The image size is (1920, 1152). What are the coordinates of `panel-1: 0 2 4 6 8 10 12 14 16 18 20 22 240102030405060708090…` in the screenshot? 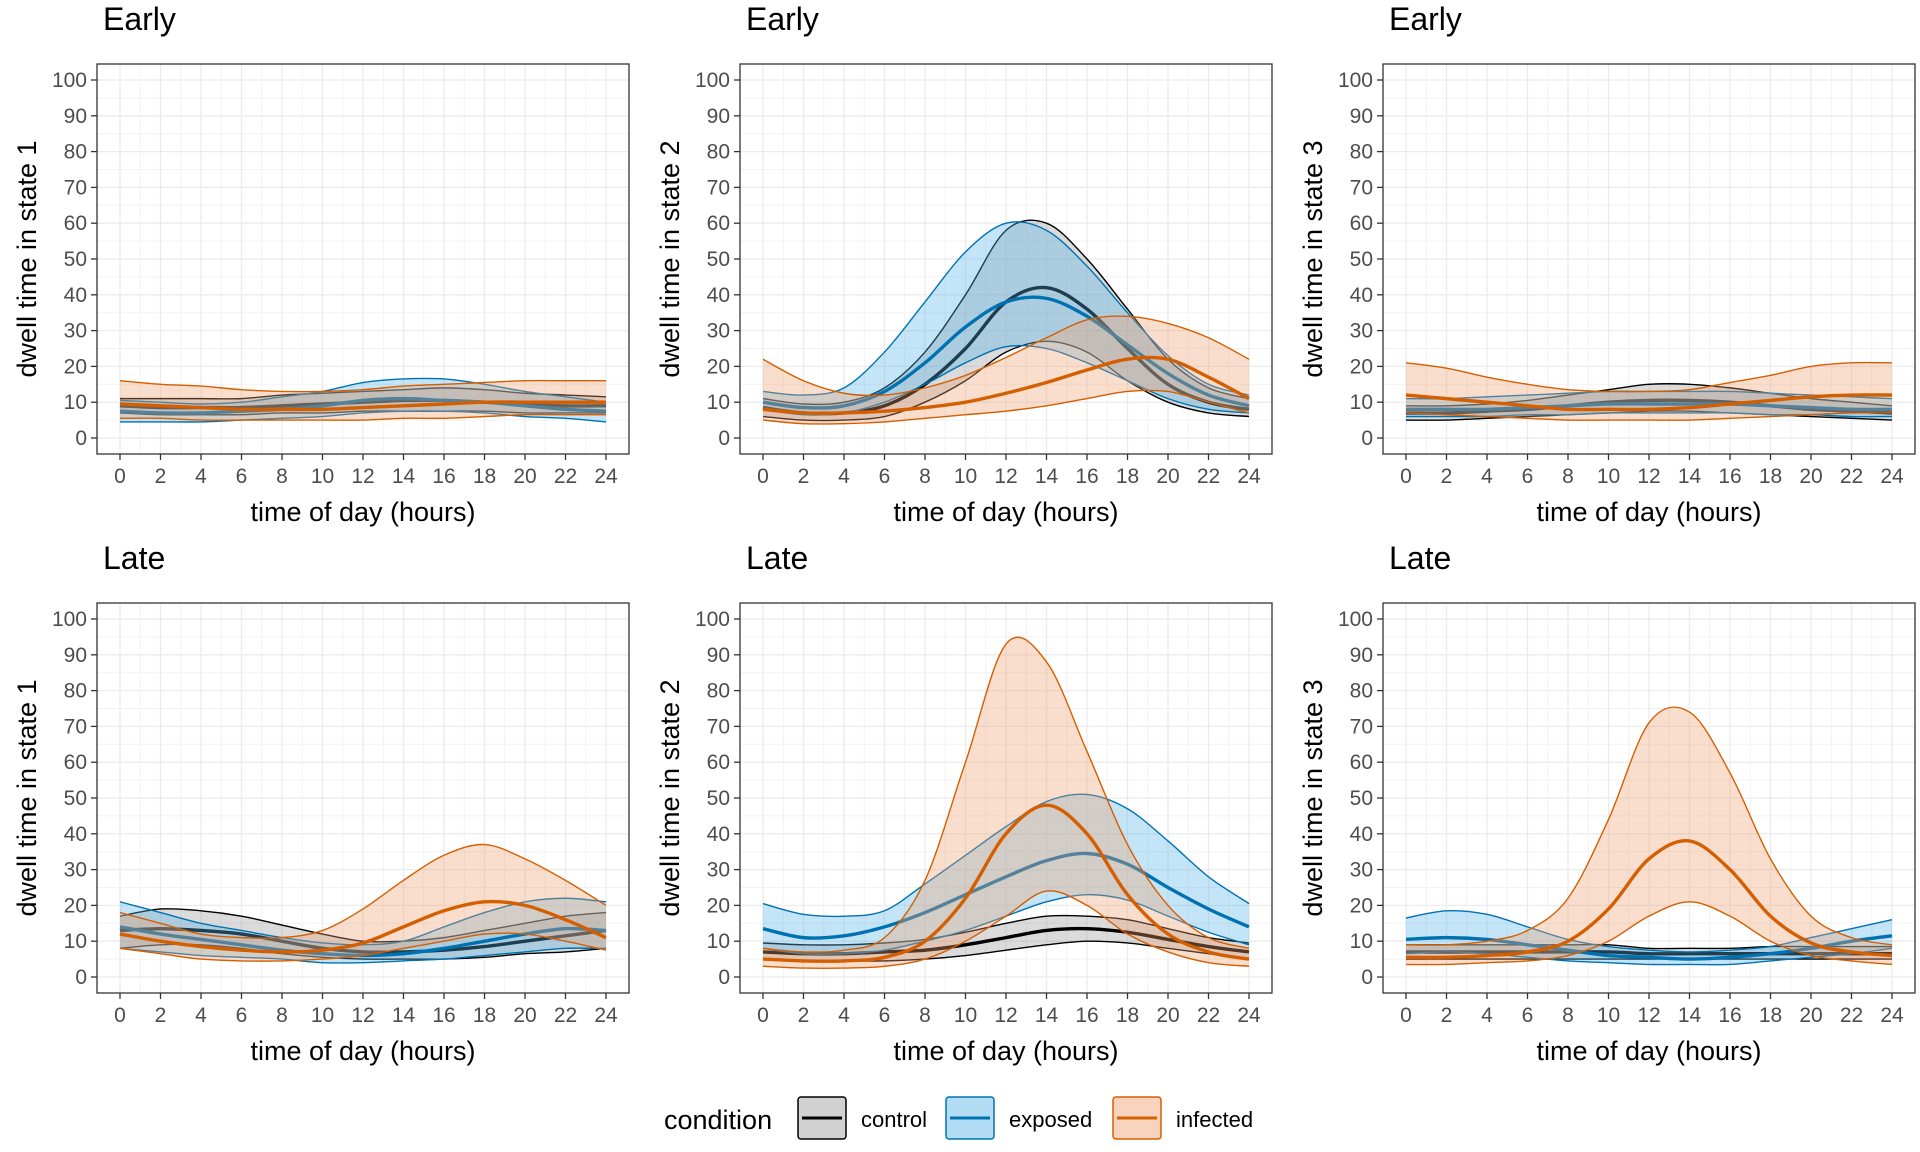 It's located at (321, 264).